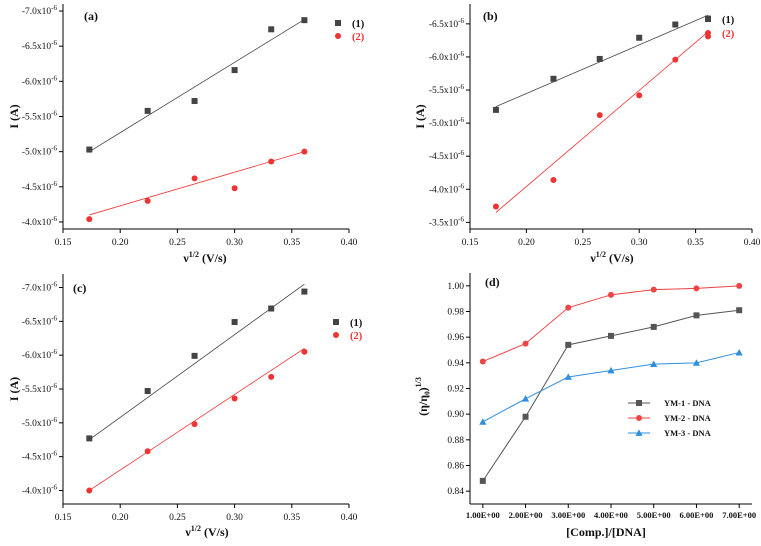  Describe the element at coordinates (455, 467) in the screenshot. I see `y-tick-label: 0.86` at that location.